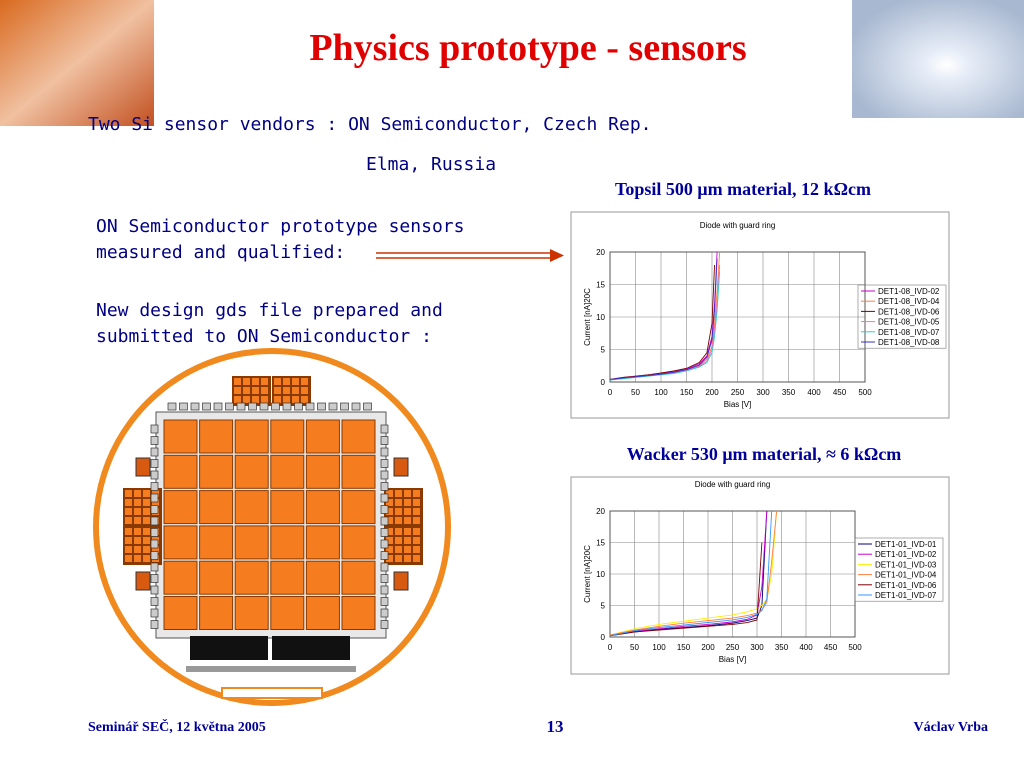 The image size is (1024, 768). I want to click on x-tick-label: 100, so click(661, 392).